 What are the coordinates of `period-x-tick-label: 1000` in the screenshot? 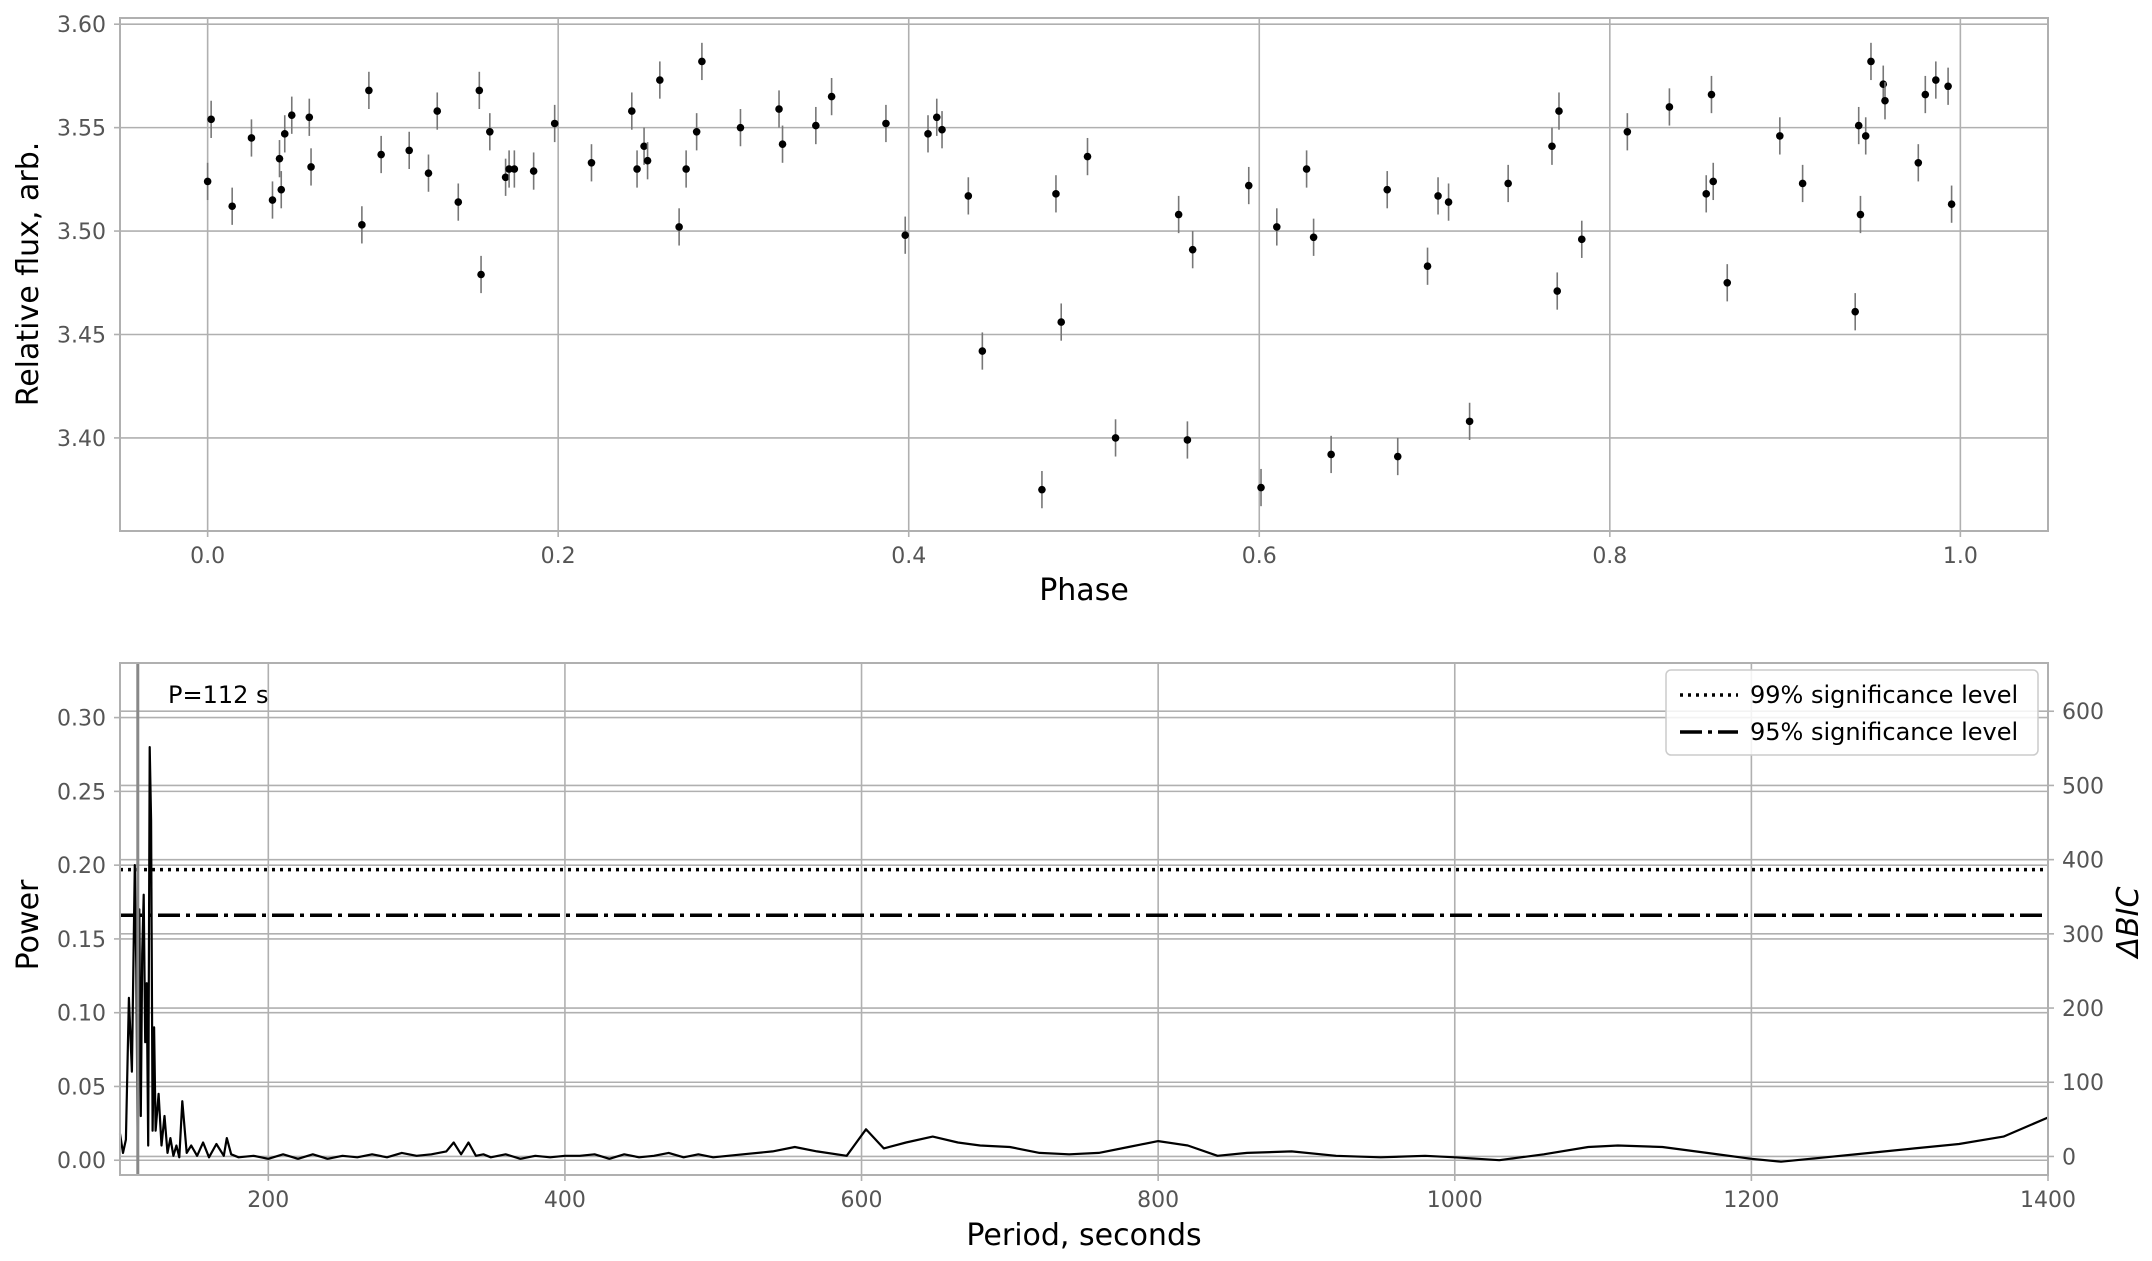 It's located at (1455, 1200).